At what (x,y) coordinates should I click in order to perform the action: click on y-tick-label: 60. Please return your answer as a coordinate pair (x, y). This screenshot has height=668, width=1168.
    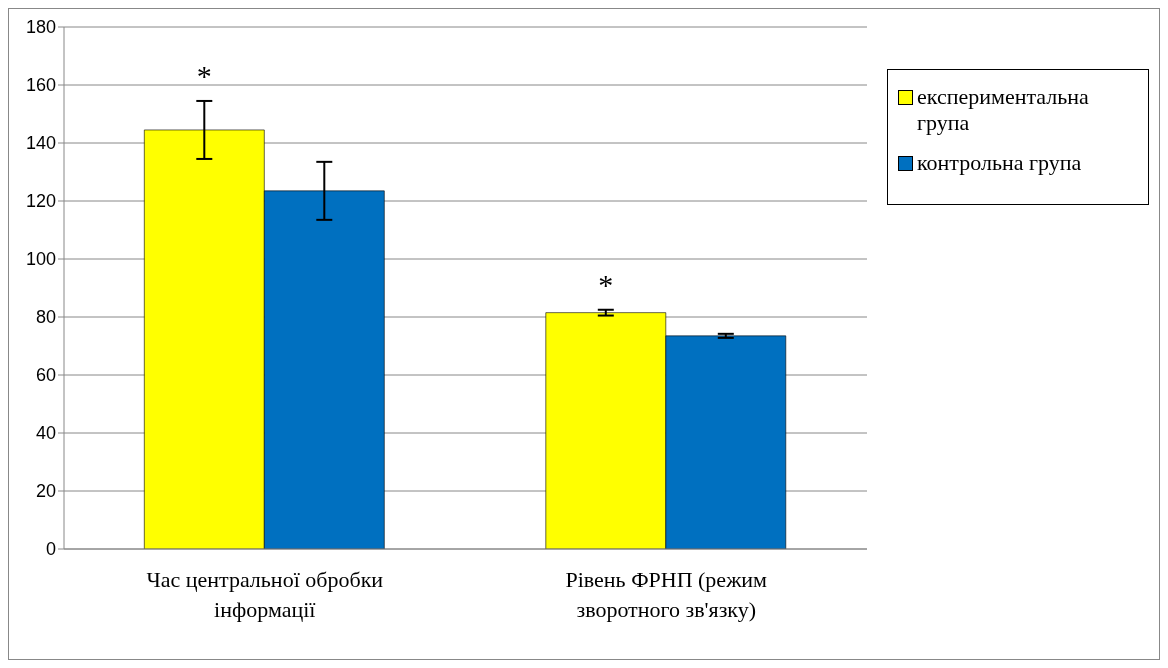
    Looking at the image, I should click on (45, 375).